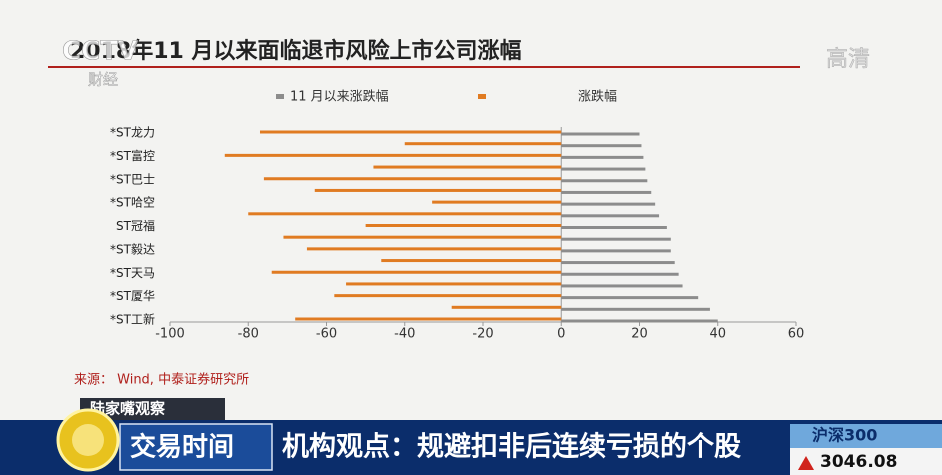 The width and height of the screenshot is (942, 475). What do you see at coordinates (132, 133) in the screenshot?
I see `y-tick-label: *ST龙力` at bounding box center [132, 133].